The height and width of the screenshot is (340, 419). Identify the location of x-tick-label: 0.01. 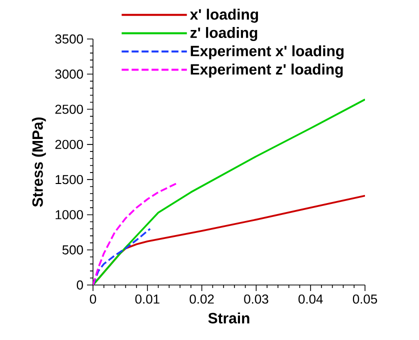
(147, 299).